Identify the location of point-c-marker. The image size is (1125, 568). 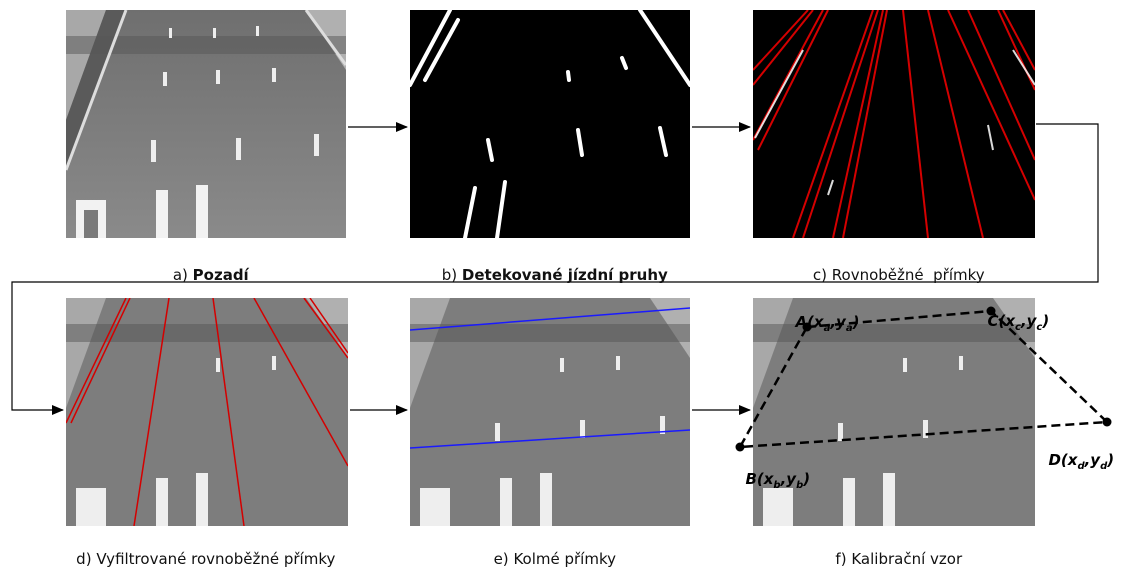
(991, 311).